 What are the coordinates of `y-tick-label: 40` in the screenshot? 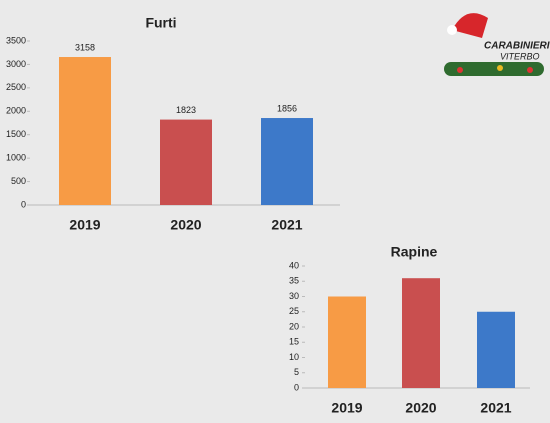 It's located at (294, 265).